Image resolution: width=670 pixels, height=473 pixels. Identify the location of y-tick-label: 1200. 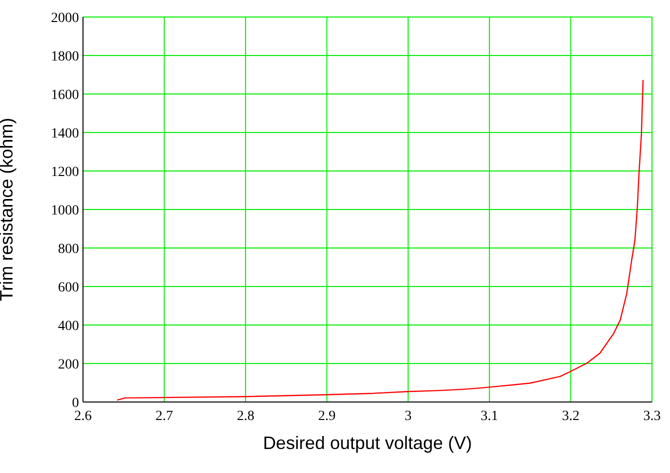
(65, 172).